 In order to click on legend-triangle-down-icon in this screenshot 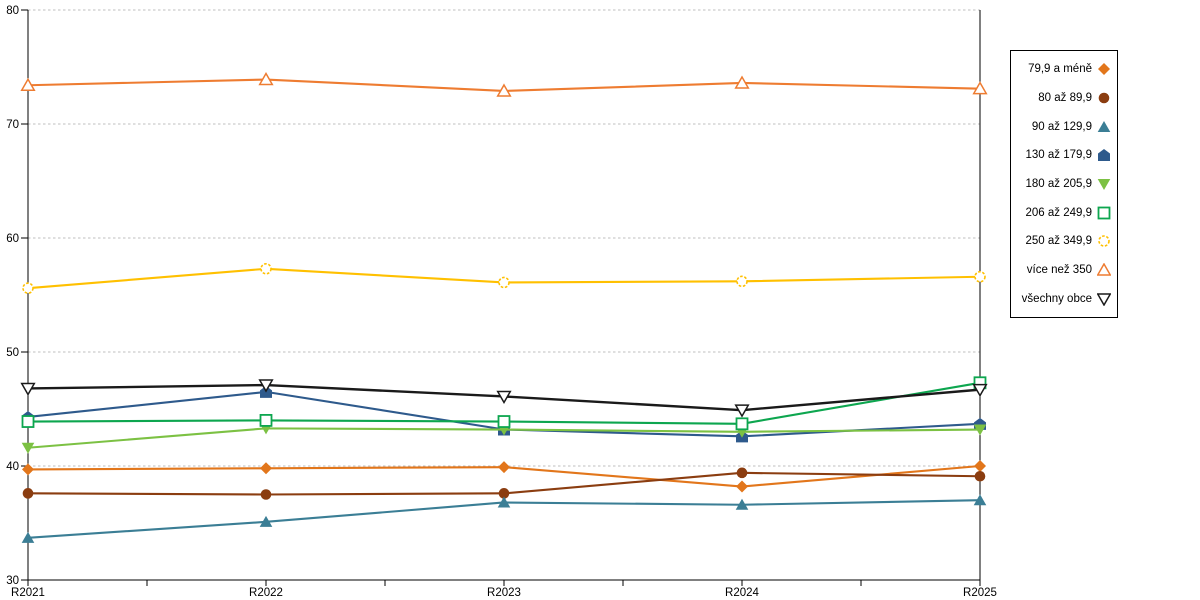, I will do `click(1104, 184)`.